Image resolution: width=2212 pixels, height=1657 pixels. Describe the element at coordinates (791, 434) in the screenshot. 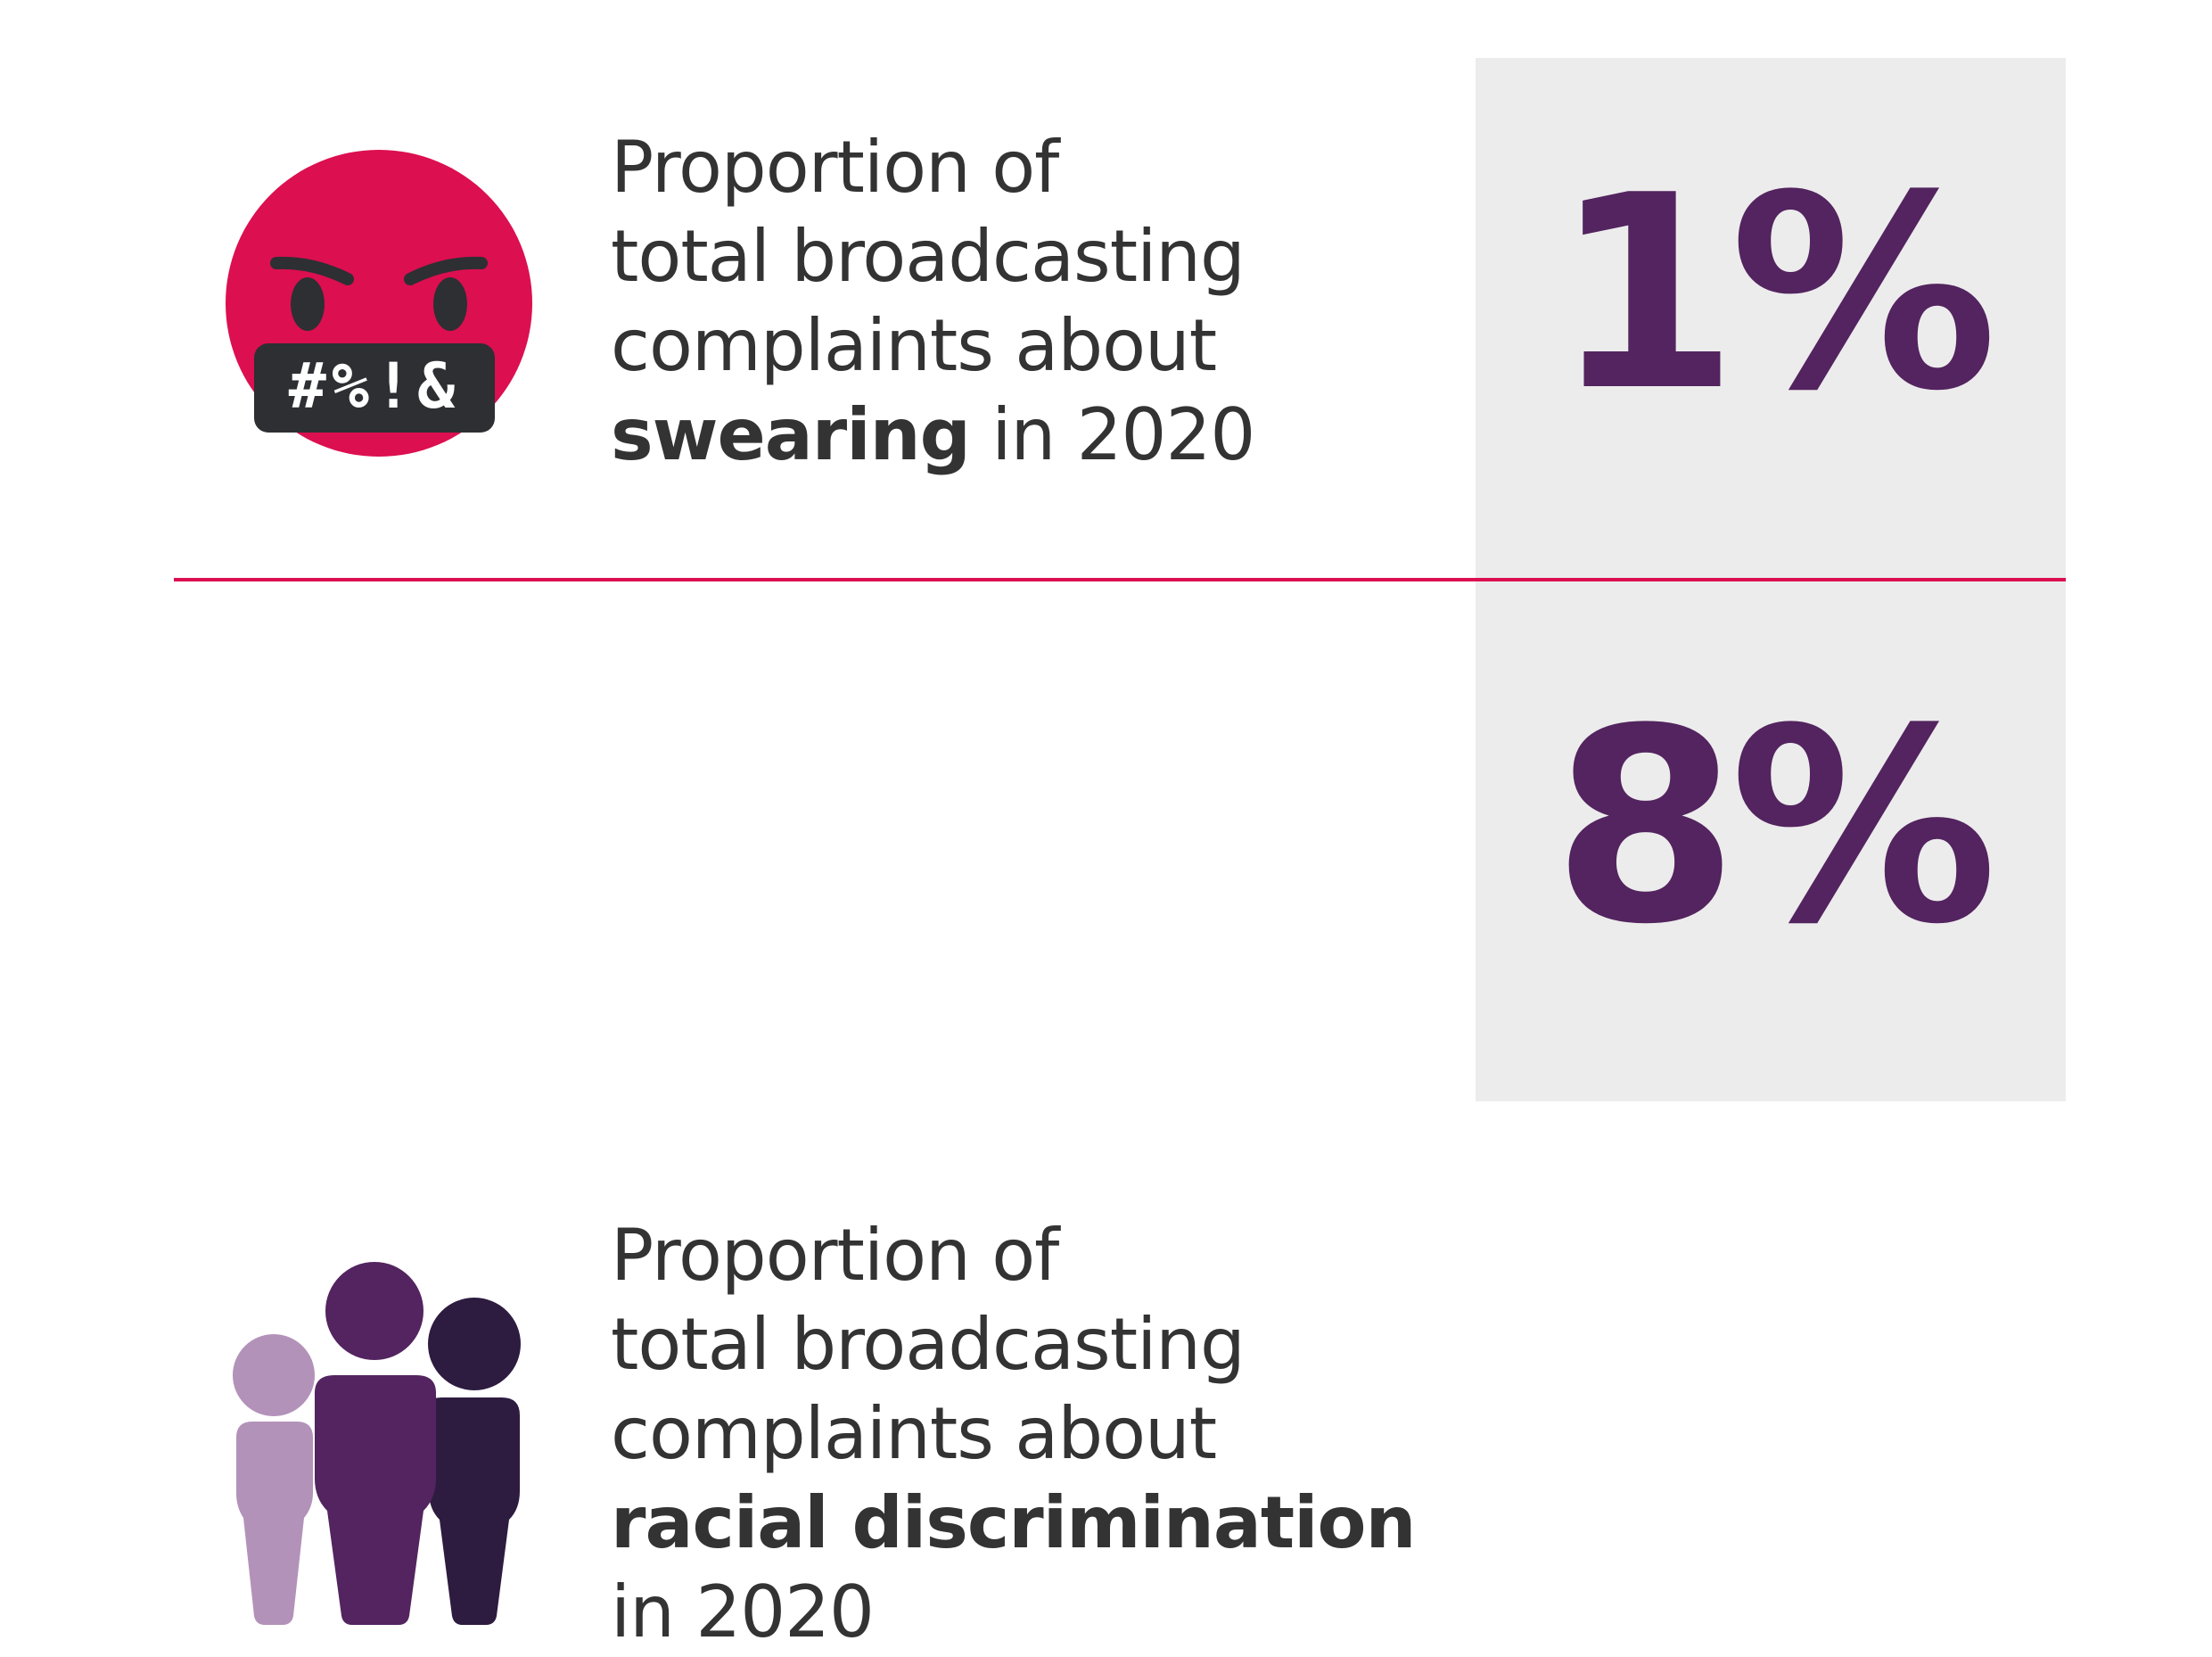

I see `label-emphasis: swearing` at that location.